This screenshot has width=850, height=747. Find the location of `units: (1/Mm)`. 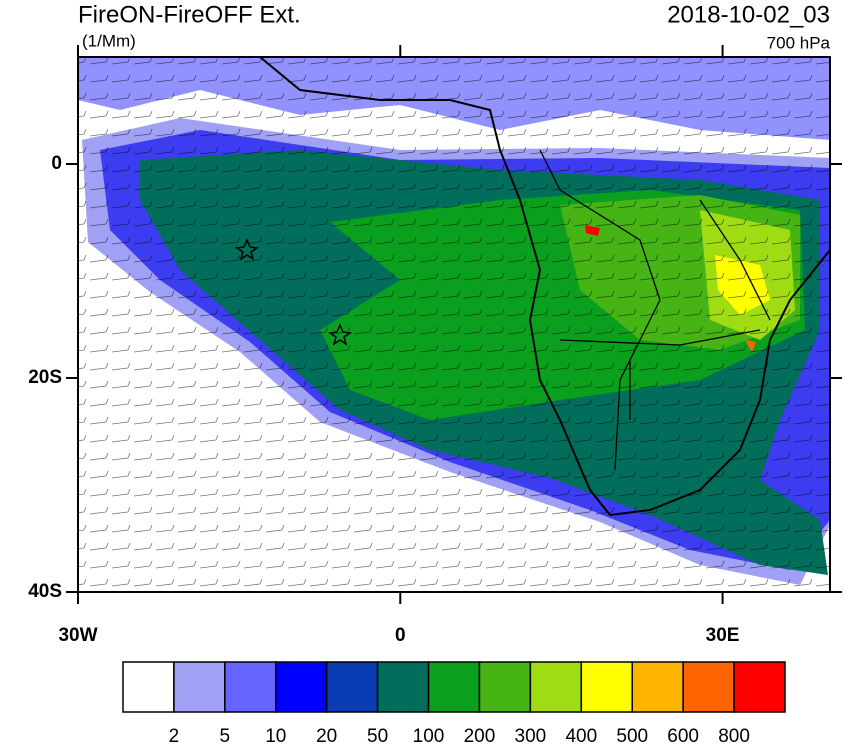

units: (1/Mm) is located at coordinates (109, 40).